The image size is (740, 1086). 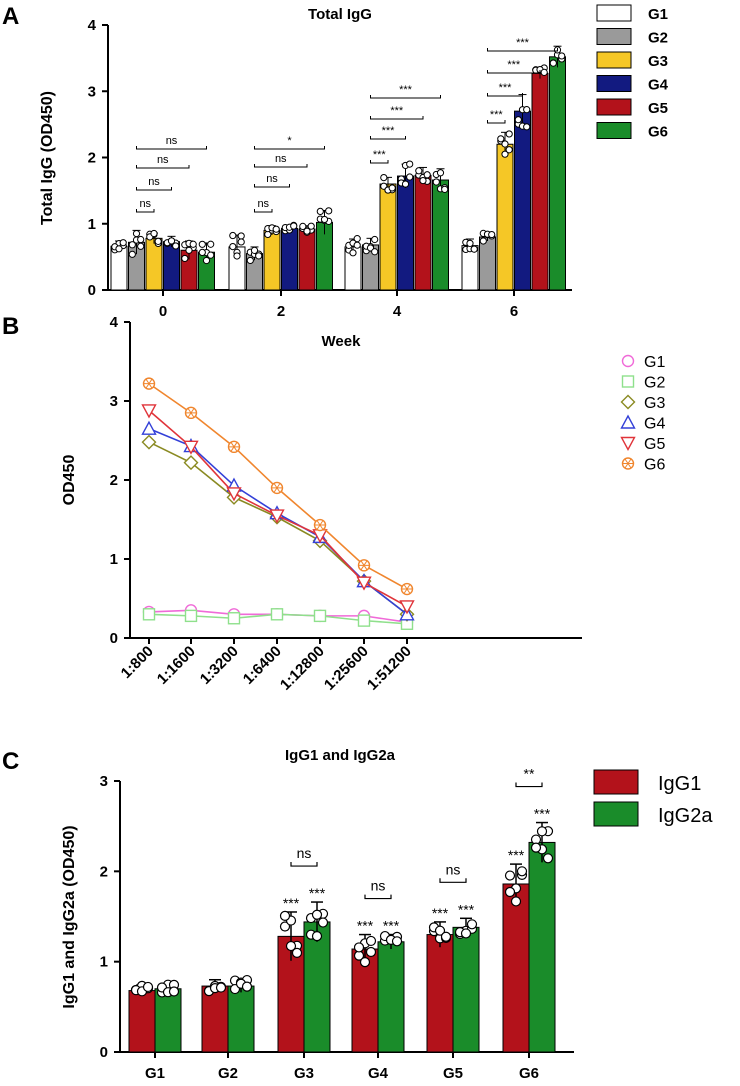 I want to click on chart-a-significance-label: *, so click(x=289, y=141).